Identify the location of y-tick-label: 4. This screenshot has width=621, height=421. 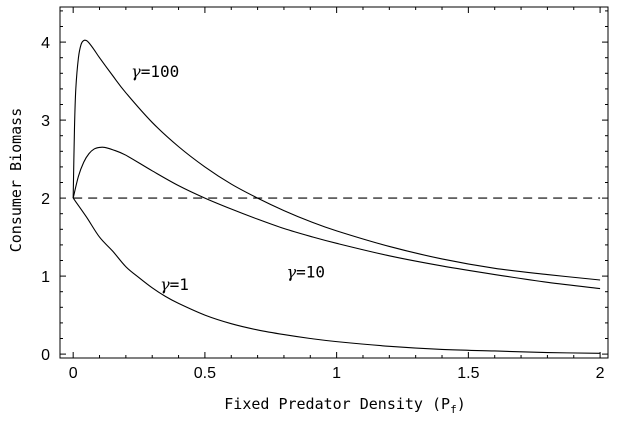
(45, 43).